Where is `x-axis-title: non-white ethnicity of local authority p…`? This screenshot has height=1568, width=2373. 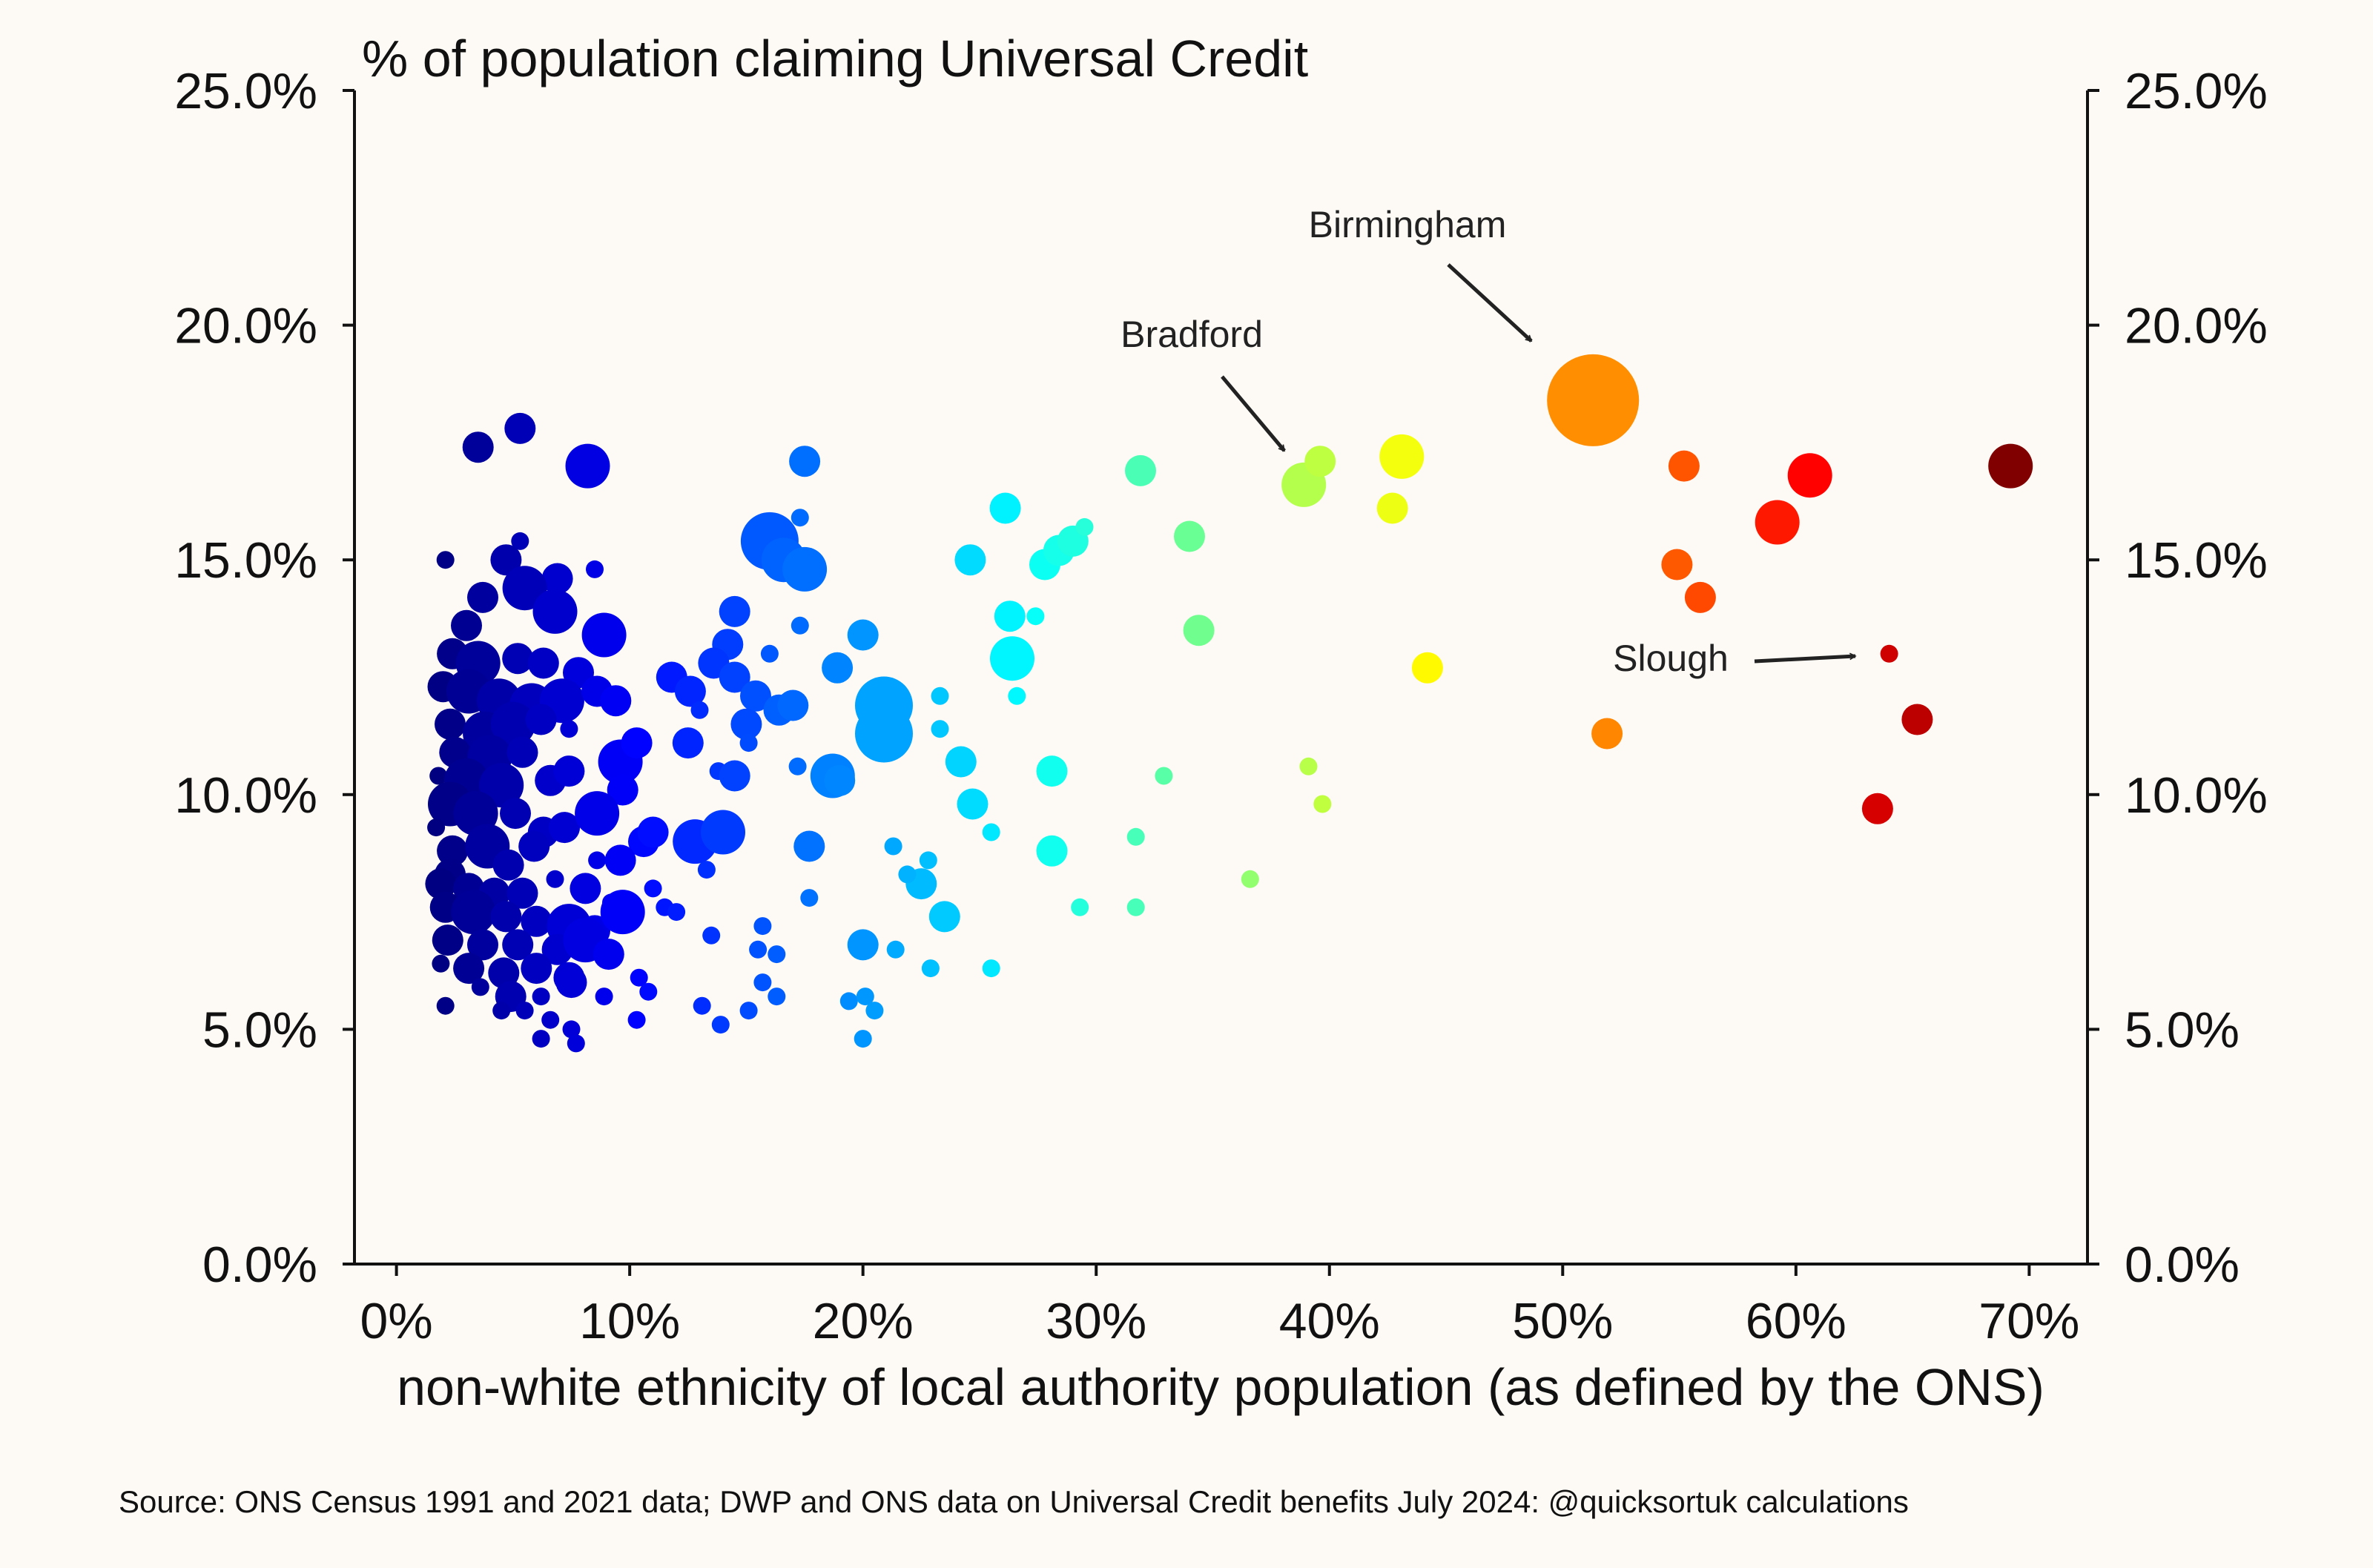 x-axis-title: non-white ethnicity of local authority p… is located at coordinates (1221, 1387).